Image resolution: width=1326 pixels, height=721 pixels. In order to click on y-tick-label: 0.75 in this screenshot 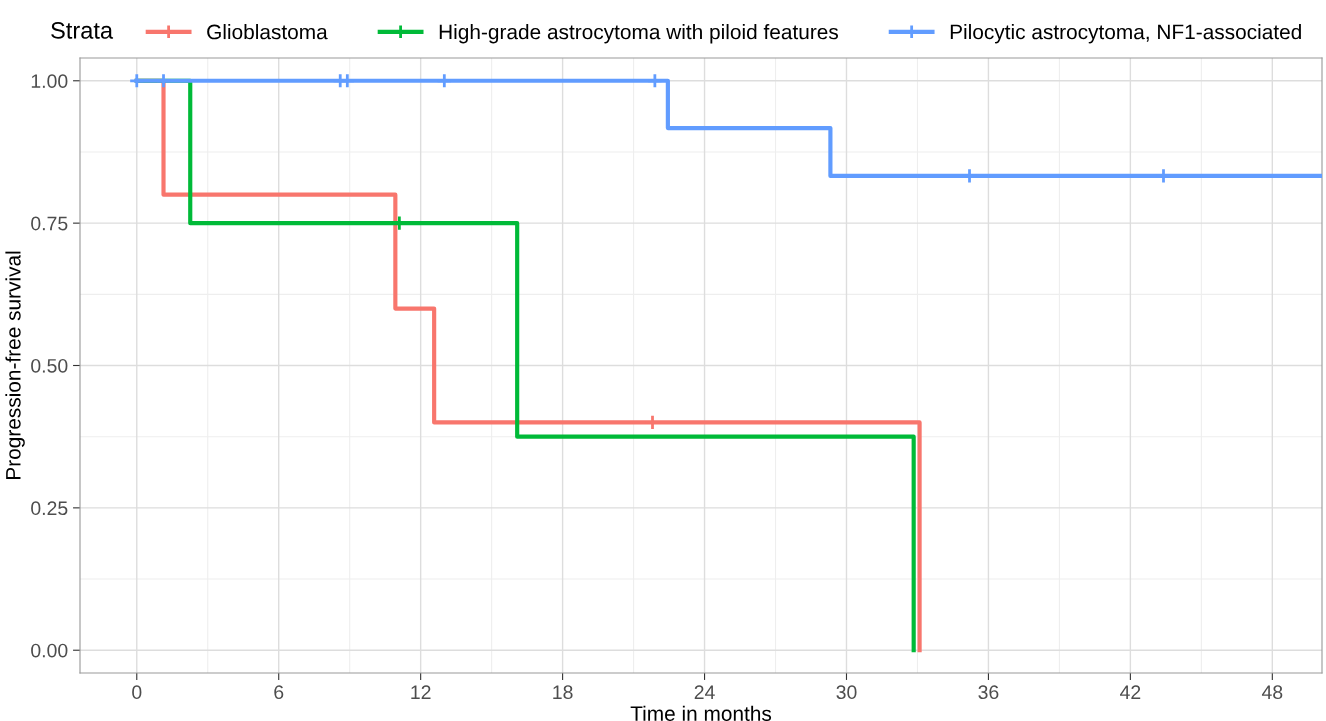, I will do `click(49, 223)`.